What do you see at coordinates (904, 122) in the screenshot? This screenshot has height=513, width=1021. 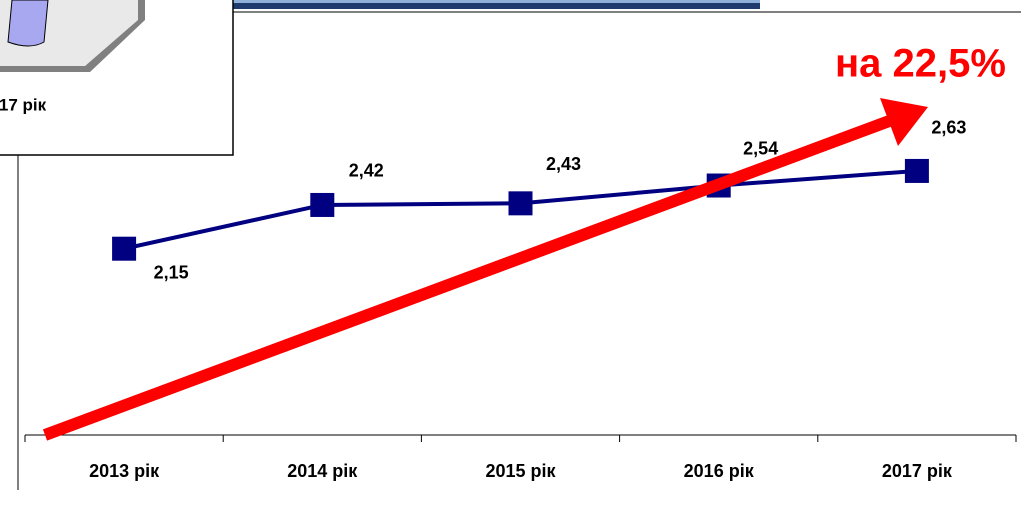 I see `trend-arrow-head` at bounding box center [904, 122].